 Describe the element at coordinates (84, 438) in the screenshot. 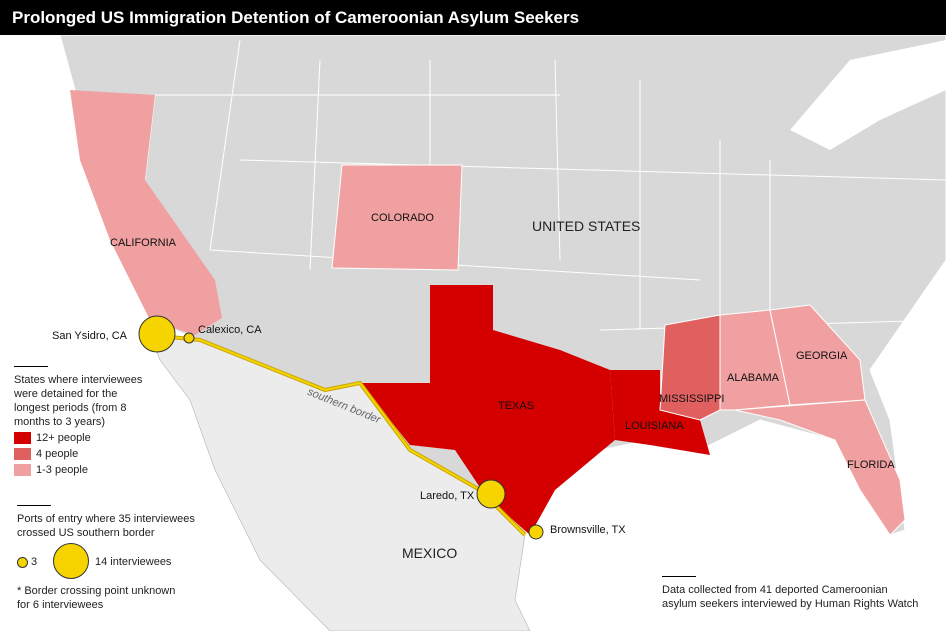

I see `legend-item: 12+ people` at that location.